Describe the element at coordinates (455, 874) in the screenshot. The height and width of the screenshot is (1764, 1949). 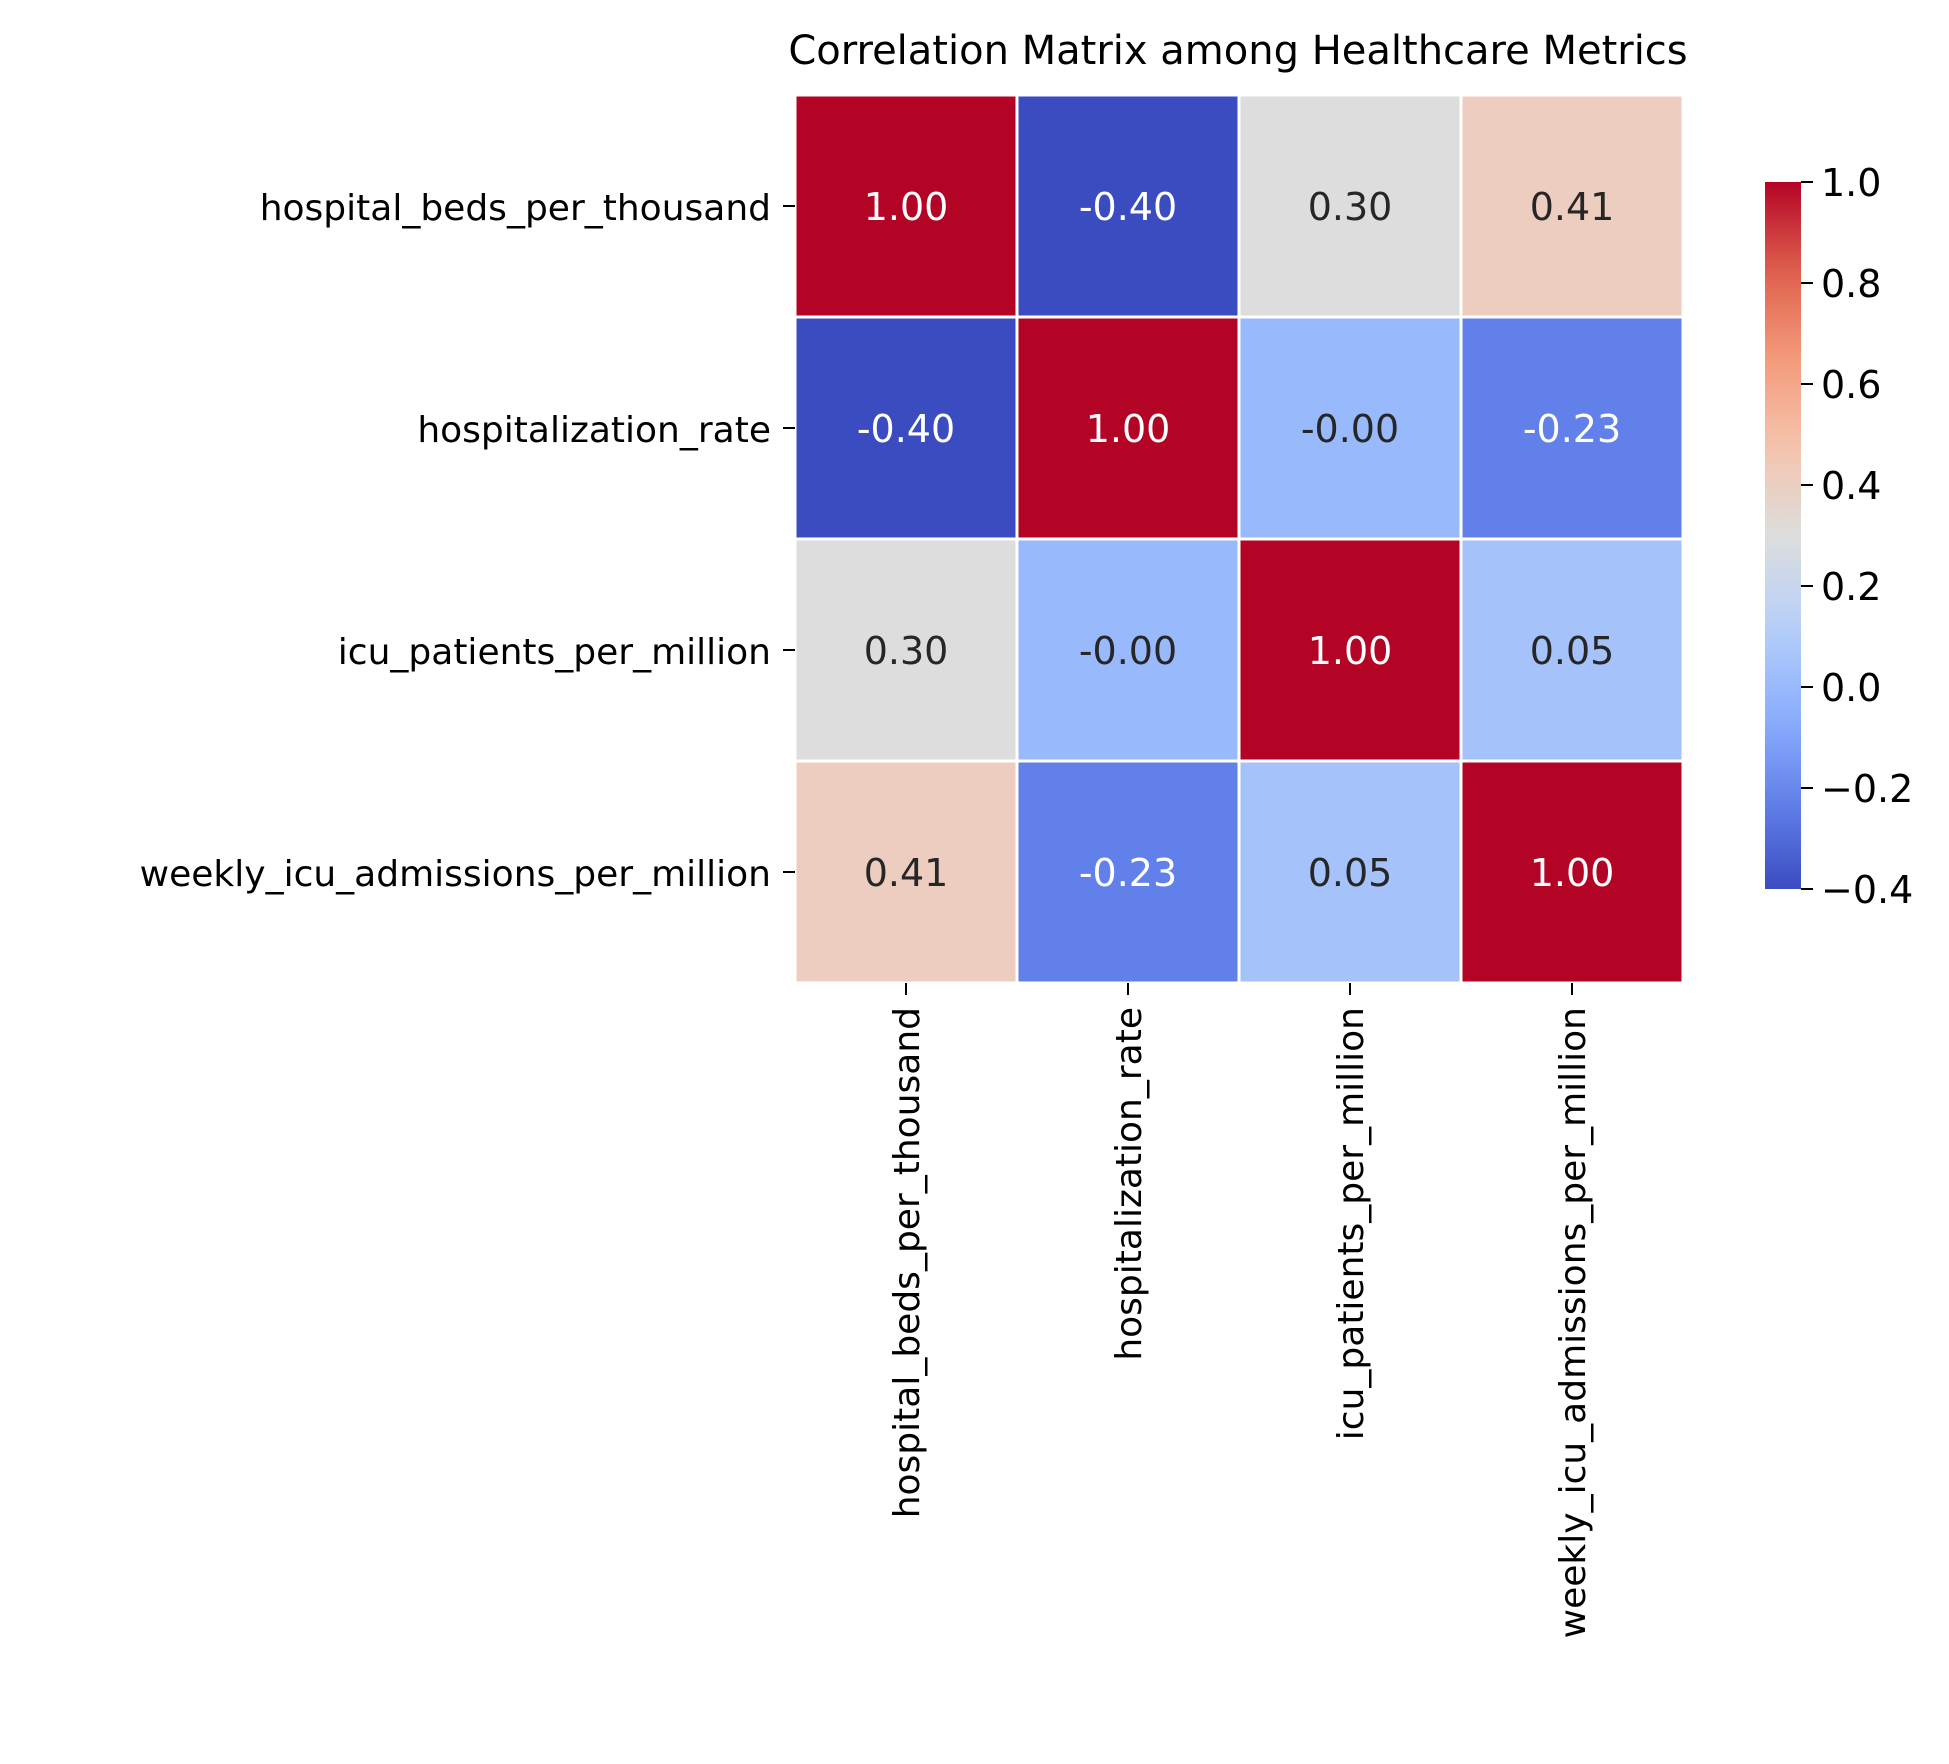
I see `y-tick-label: weekly_icu_admissions_per_million` at that location.